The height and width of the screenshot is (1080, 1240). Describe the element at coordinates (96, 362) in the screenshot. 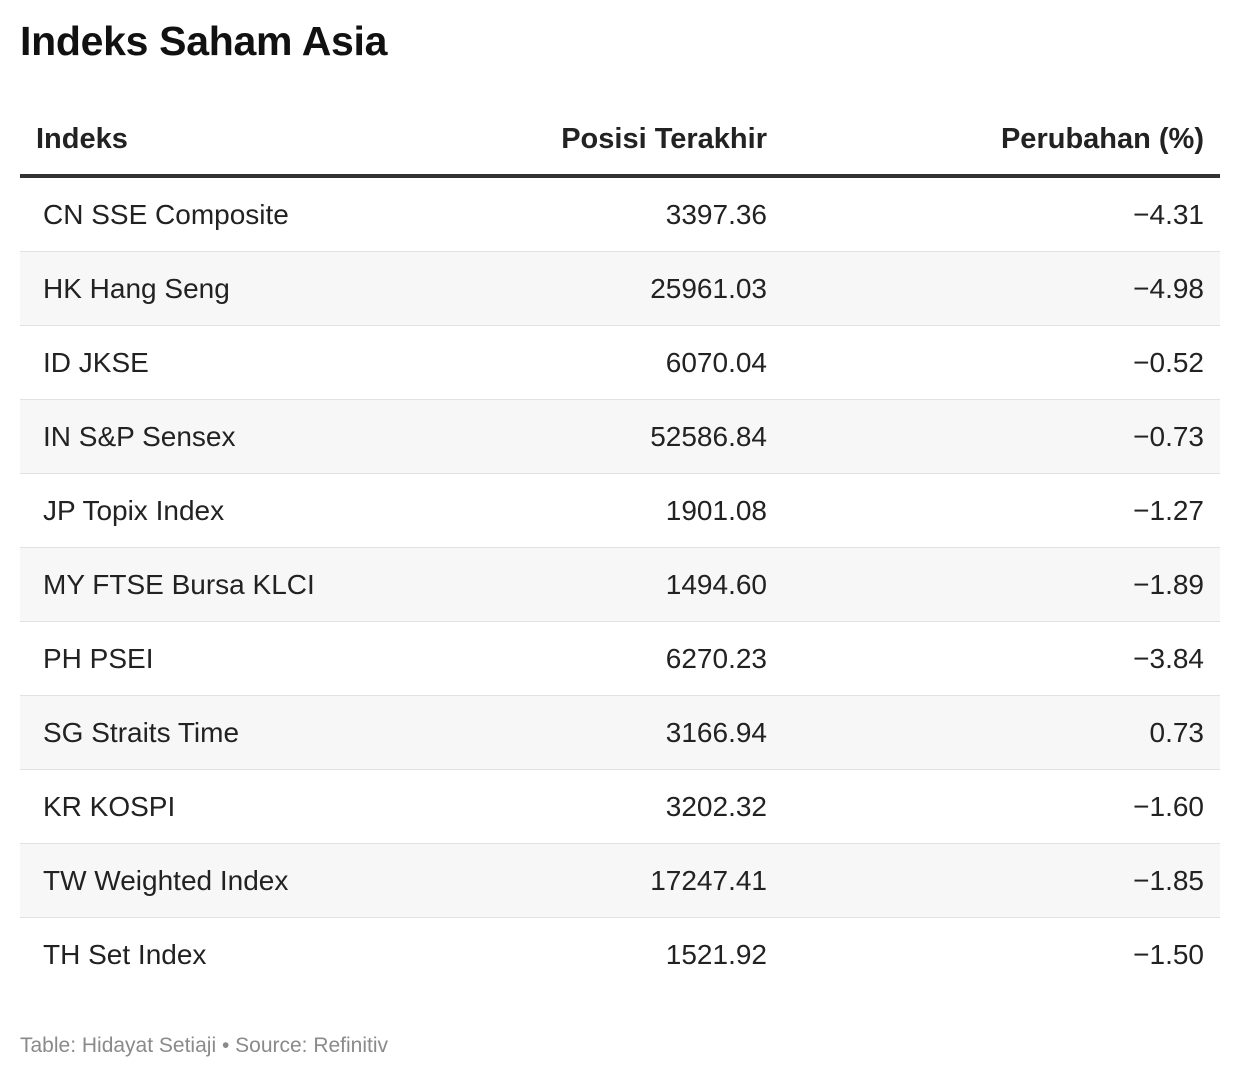

I see `index-name-cell: ID JKSE` at that location.